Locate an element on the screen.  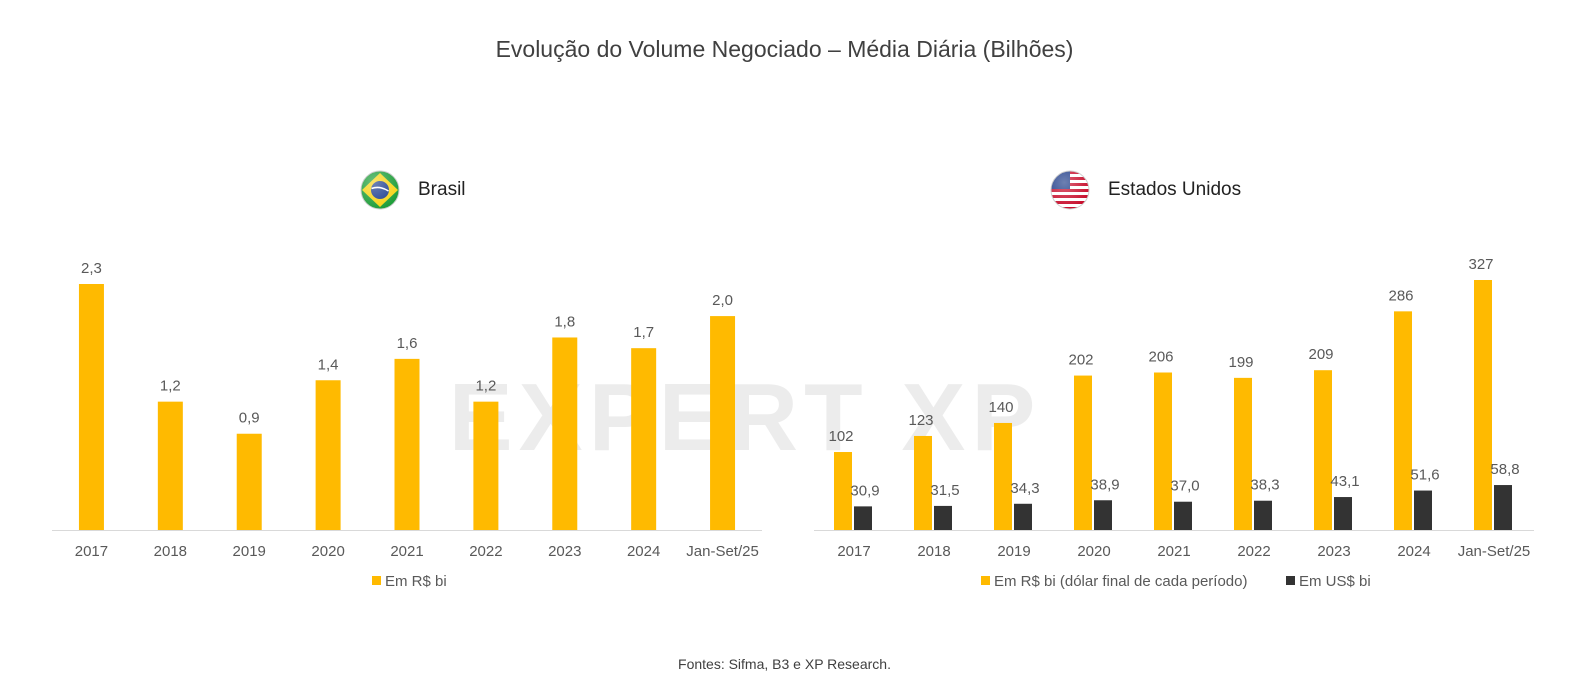
usa-data-label: 327 is located at coordinates (1480, 264).